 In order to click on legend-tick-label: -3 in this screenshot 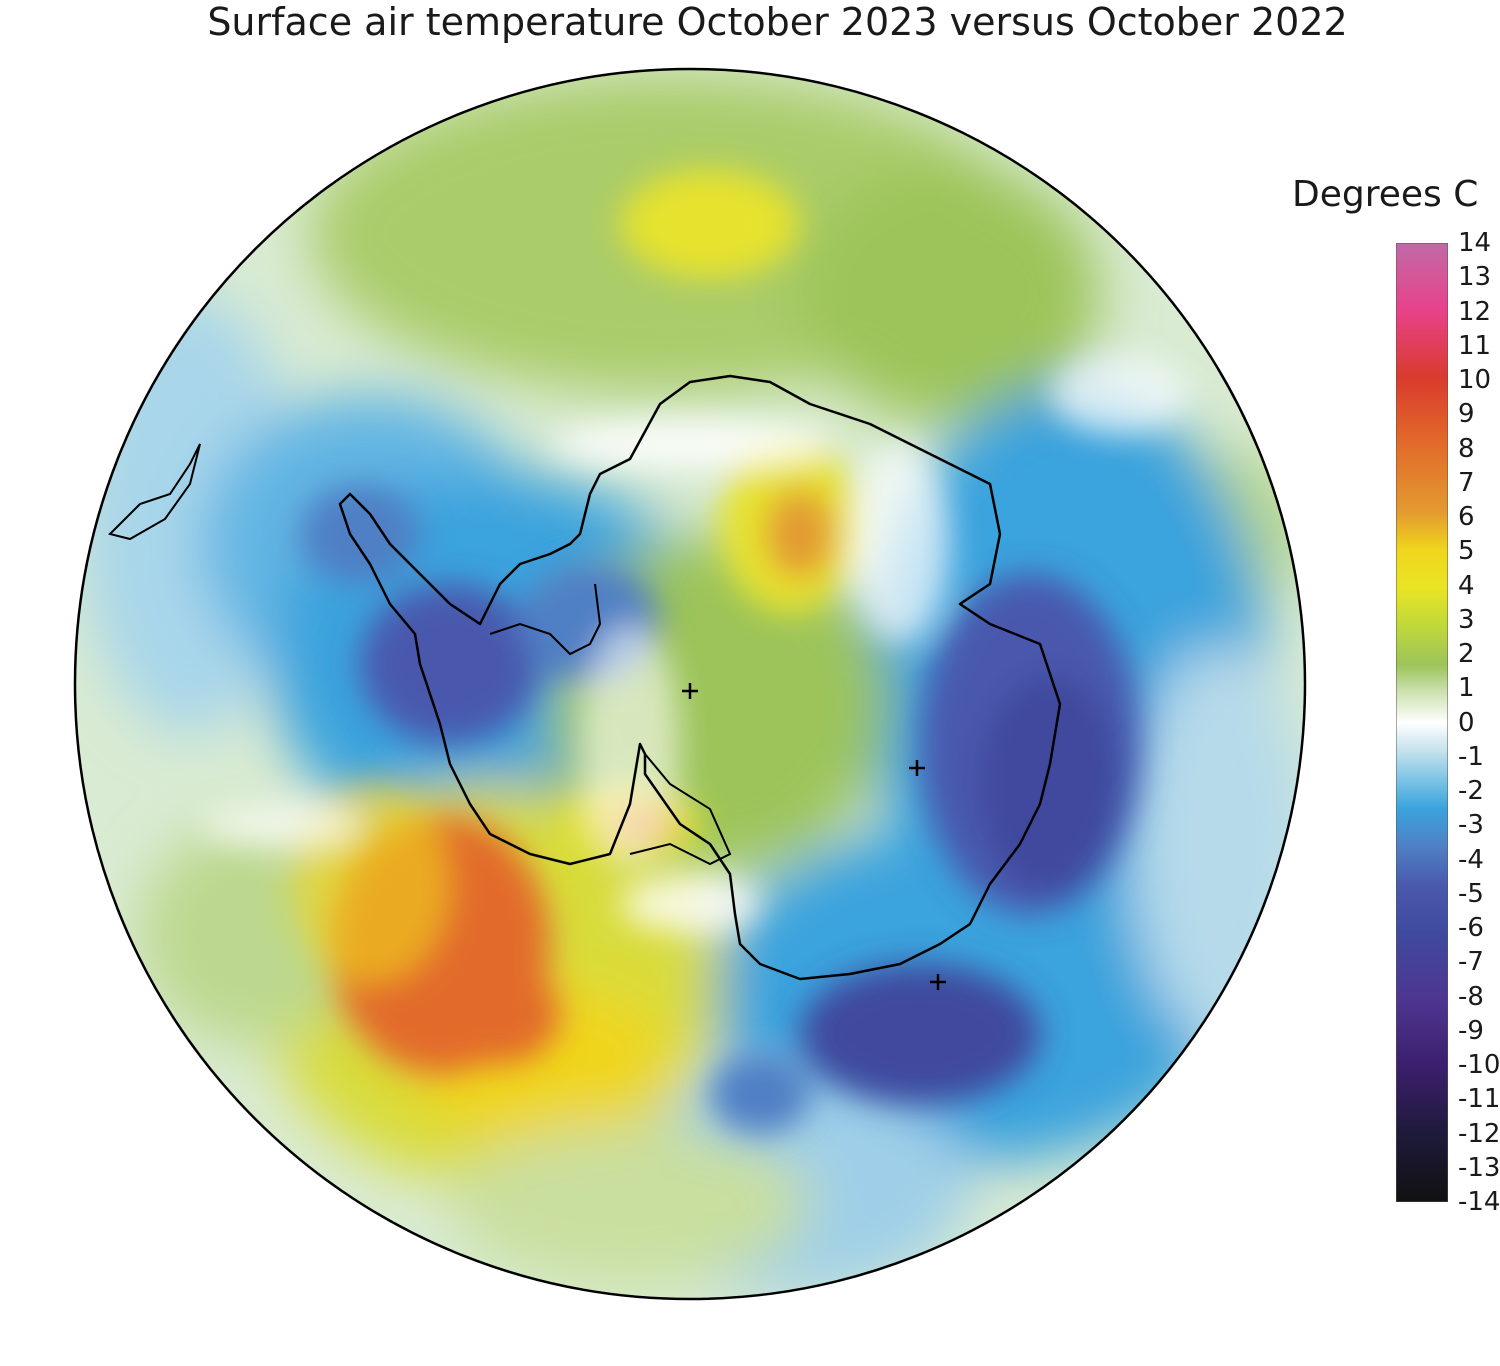, I will do `click(1471, 825)`.